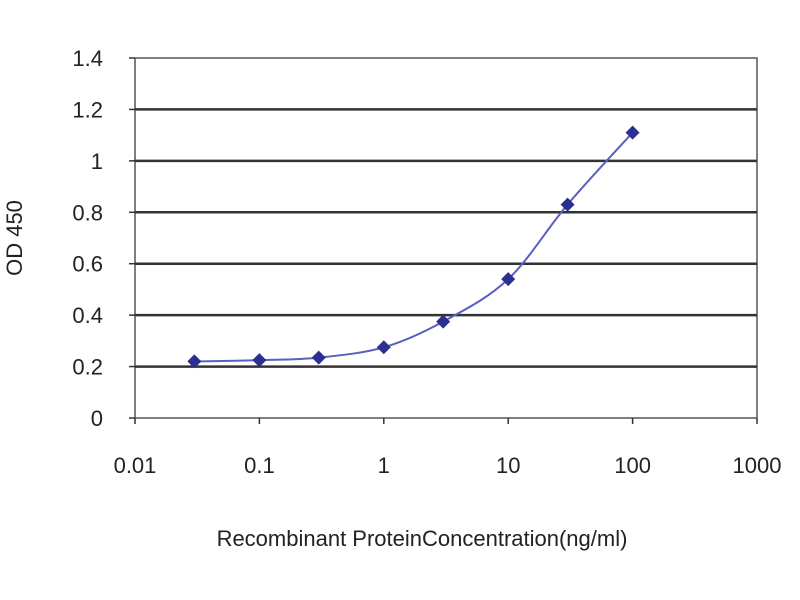 The height and width of the screenshot is (600, 800). Describe the element at coordinates (508, 465) in the screenshot. I see `x-tick-label: 10` at that location.